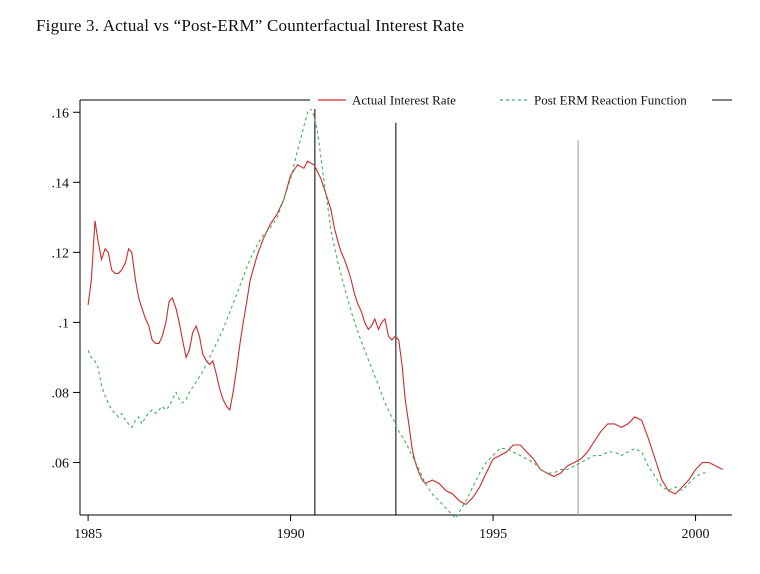  I want to click on y-tick-label: .12, so click(61, 253).